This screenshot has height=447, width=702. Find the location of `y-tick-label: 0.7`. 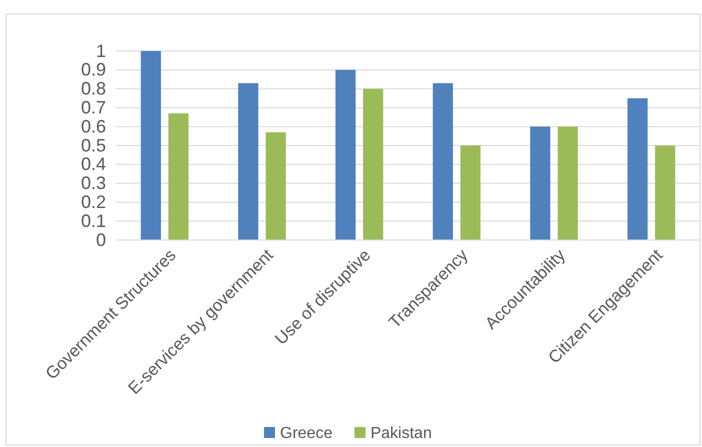

y-tick-label: 0.7 is located at coordinates (93, 107).